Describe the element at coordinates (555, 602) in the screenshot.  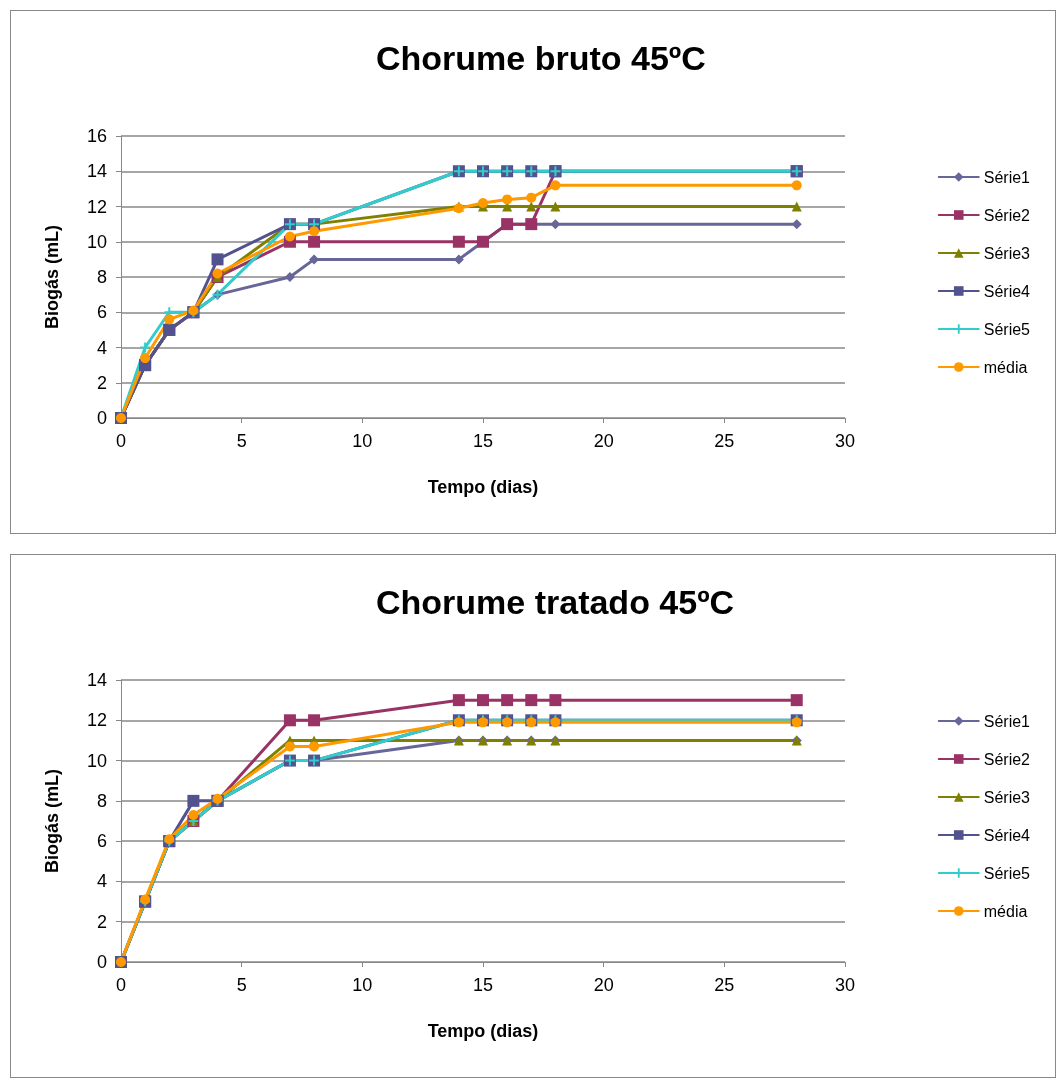
I see `chart-title: Chorume tratado 45ºC` at that location.